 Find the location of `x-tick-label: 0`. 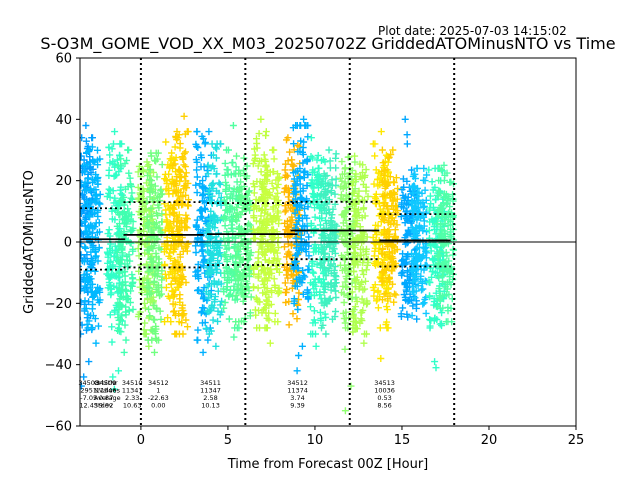

x-tick-label: 0 is located at coordinates (141, 440).